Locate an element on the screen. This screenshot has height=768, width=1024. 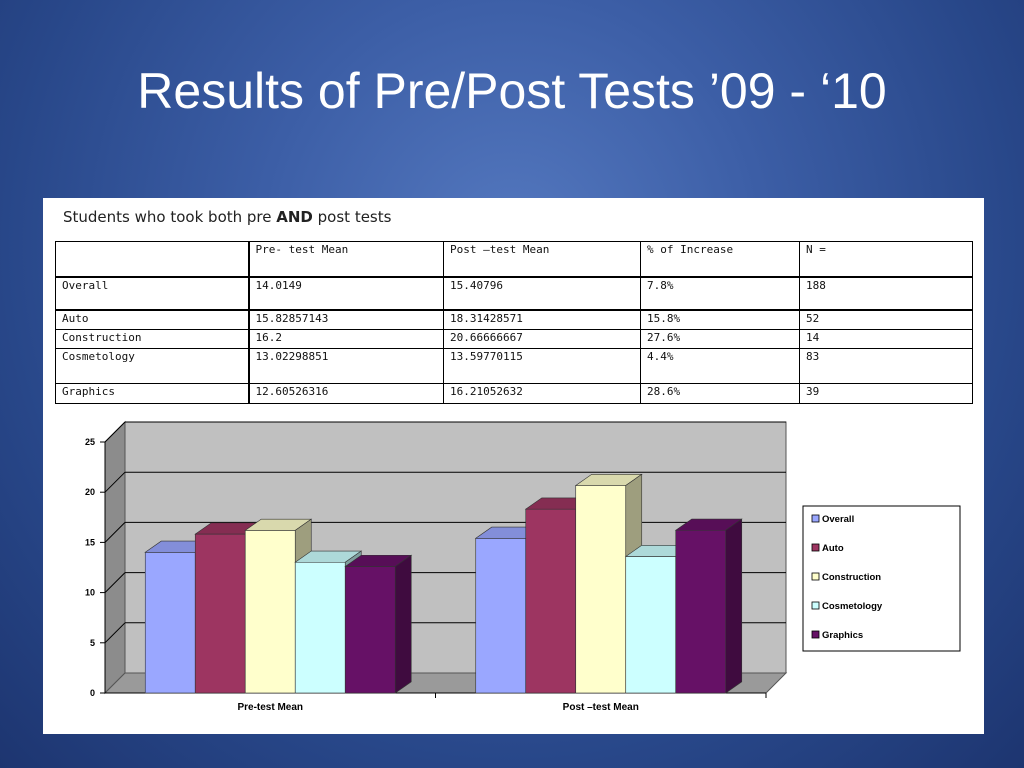
legend-label: Cosmetology is located at coordinates (852, 606).